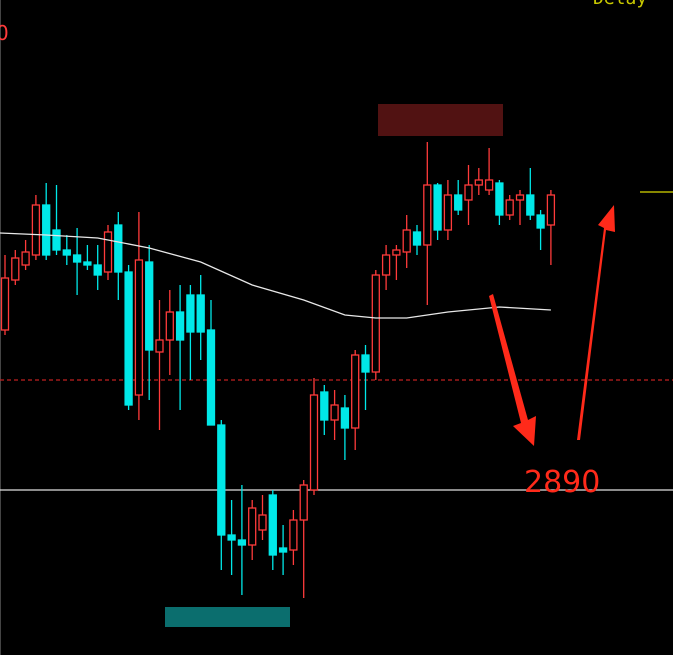 The height and width of the screenshot is (655, 673). What do you see at coordinates (512, 370) in the screenshot?
I see `arrow-down` at bounding box center [512, 370].